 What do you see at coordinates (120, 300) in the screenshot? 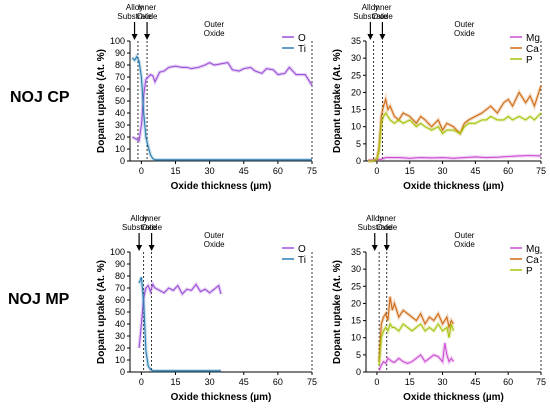
I see `y-tick-label: 60` at bounding box center [120, 300].